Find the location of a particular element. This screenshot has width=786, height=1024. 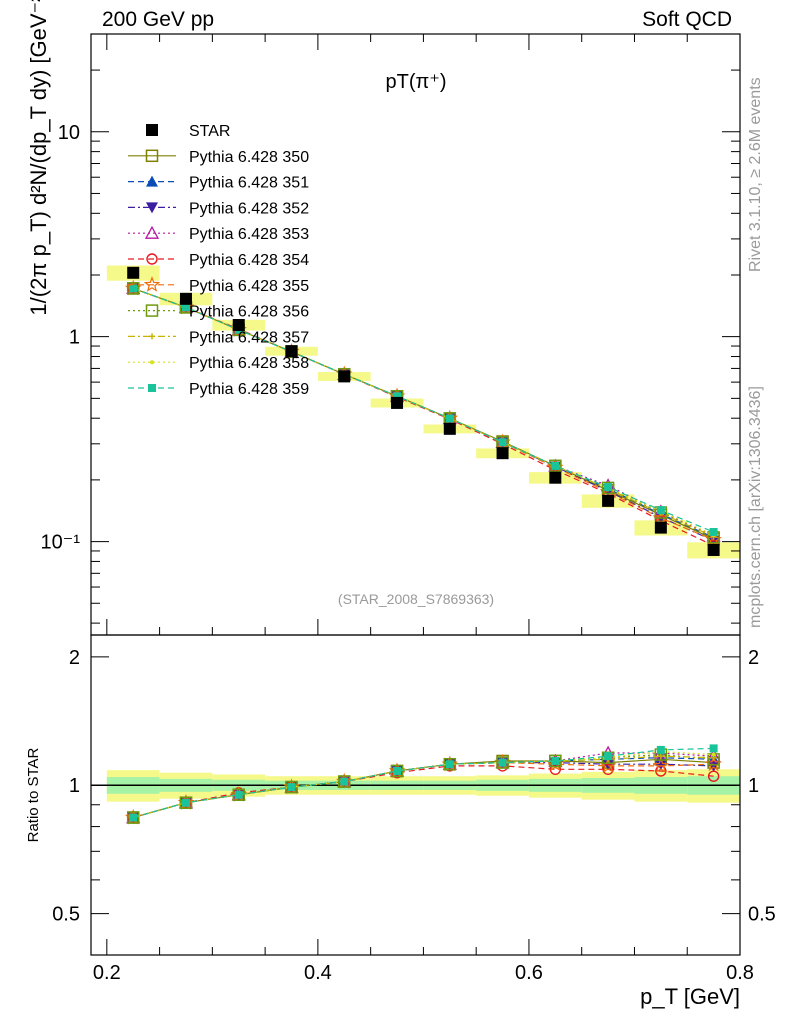

plot-title: pT(π⁺) is located at coordinates (415, 82).